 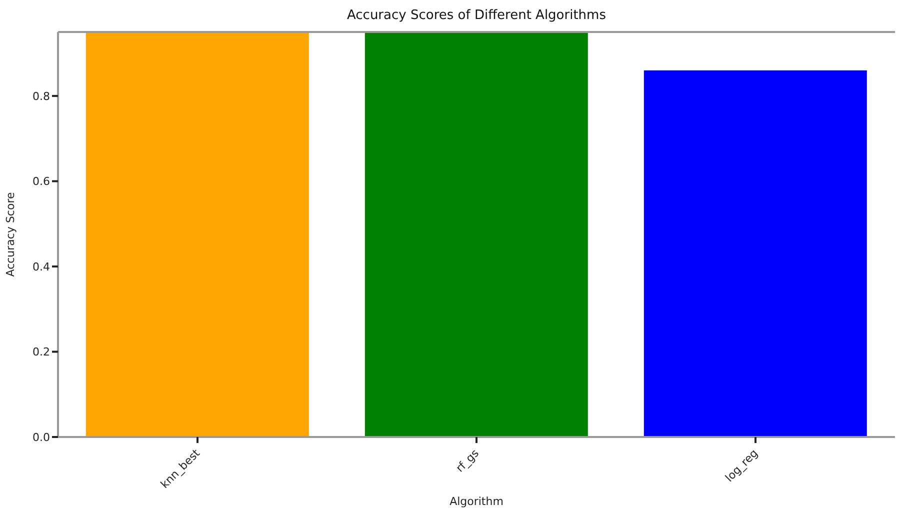 I want to click on chart-title: Accuracy Scores of Different Algorithms, so click(x=476, y=15).